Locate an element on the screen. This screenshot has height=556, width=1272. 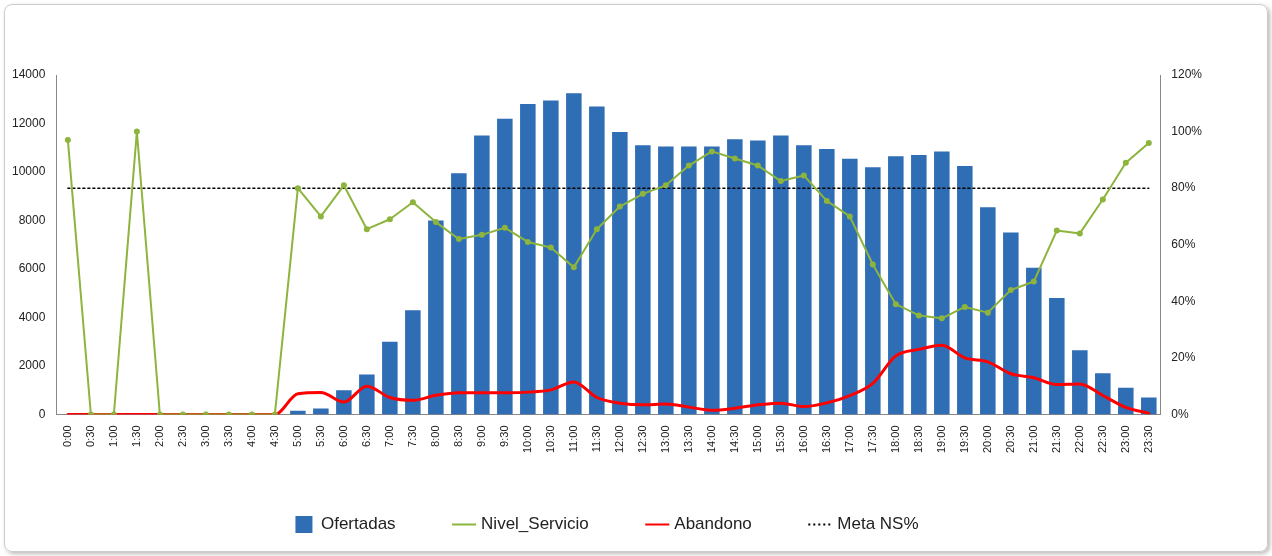
y-tick-label: 10000 is located at coordinates (28, 171).